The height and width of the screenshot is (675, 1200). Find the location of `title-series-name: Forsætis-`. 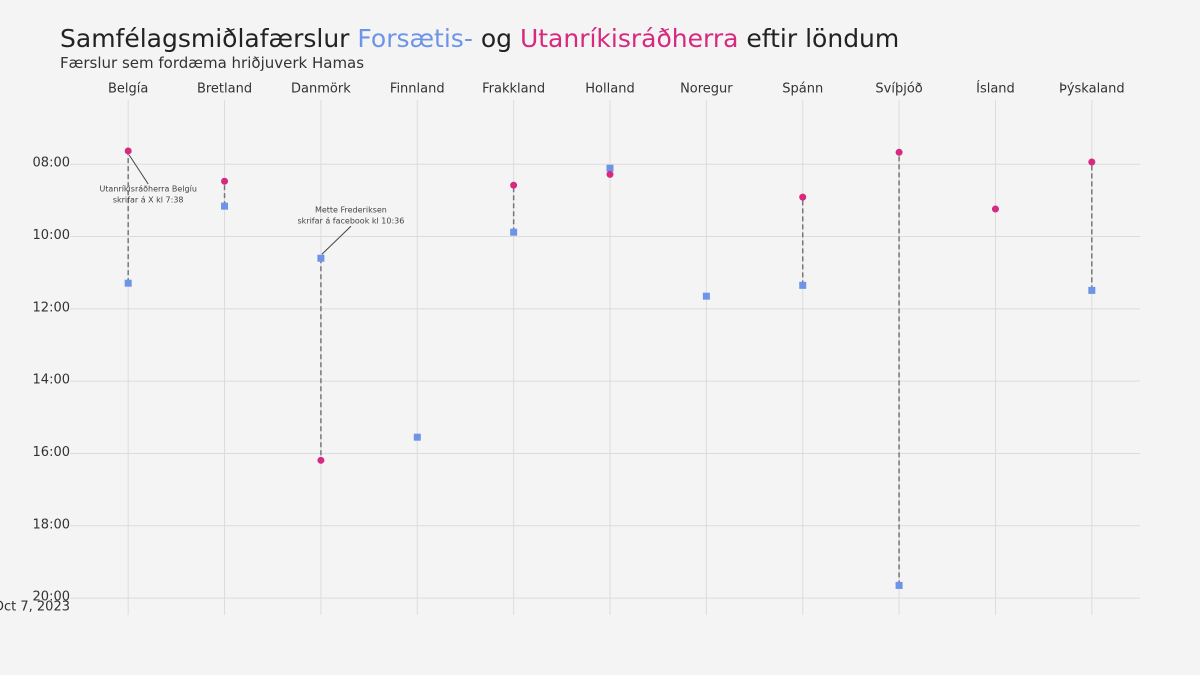

title-series-name: Forsætis- is located at coordinates (415, 38).